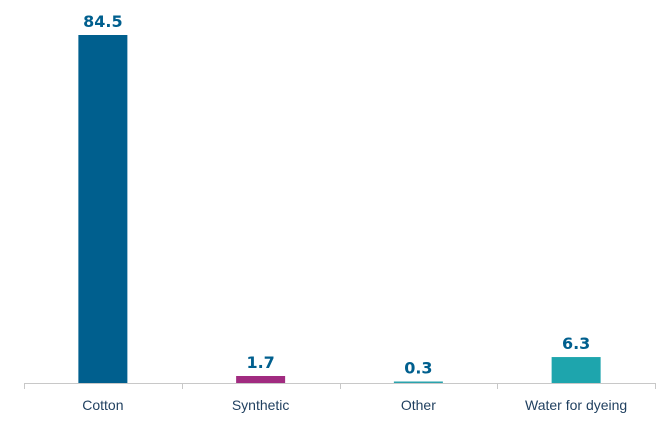 This screenshot has width=669, height=430. I want to click on tick-label-other: Other, so click(418, 405).